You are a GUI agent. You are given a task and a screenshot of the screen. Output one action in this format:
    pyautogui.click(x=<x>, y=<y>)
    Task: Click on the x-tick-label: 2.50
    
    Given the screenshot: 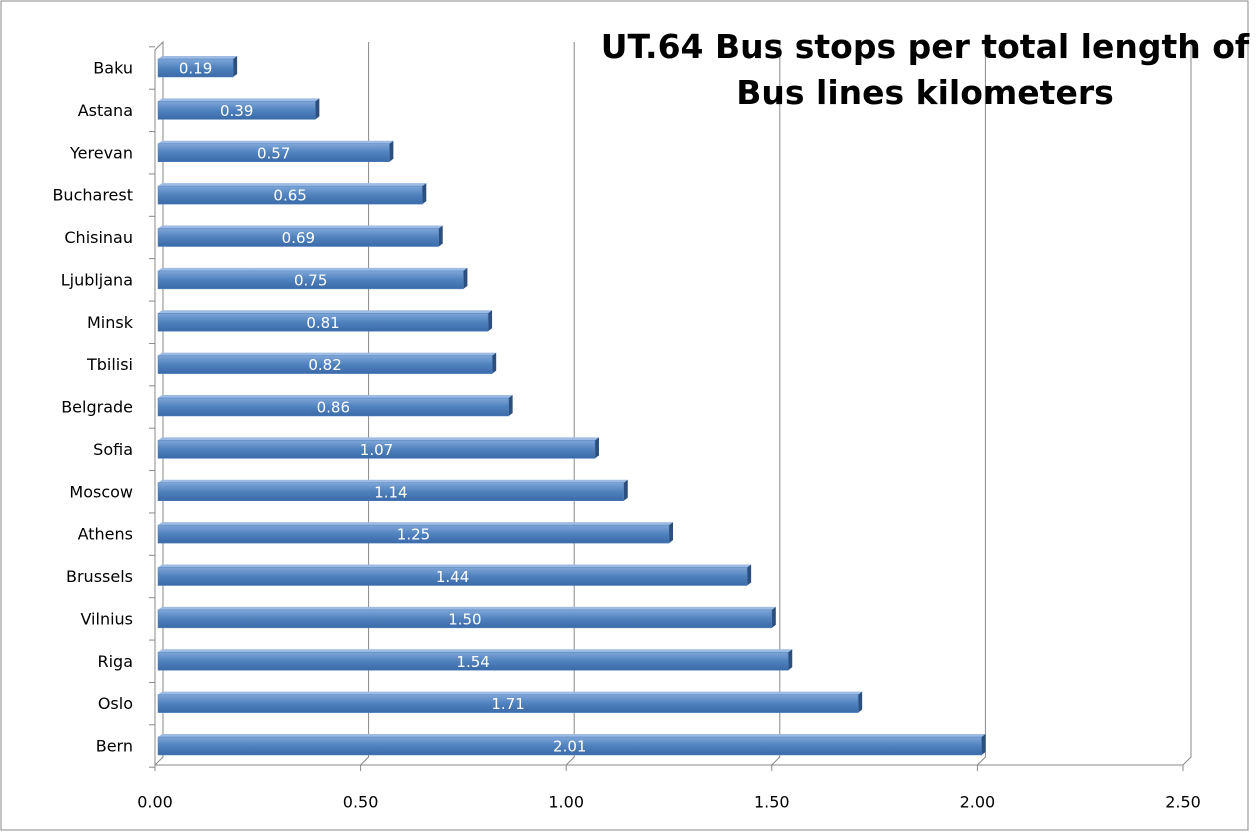 What is the action you would take?
    pyautogui.click(x=1183, y=802)
    